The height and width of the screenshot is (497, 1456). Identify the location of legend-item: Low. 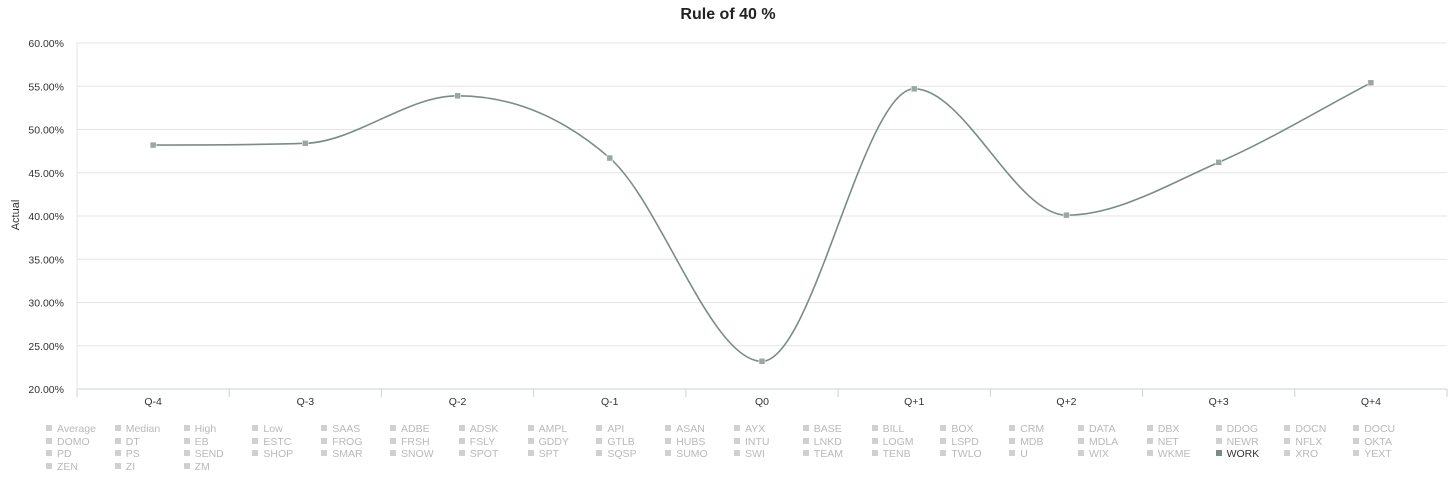
(267, 429).